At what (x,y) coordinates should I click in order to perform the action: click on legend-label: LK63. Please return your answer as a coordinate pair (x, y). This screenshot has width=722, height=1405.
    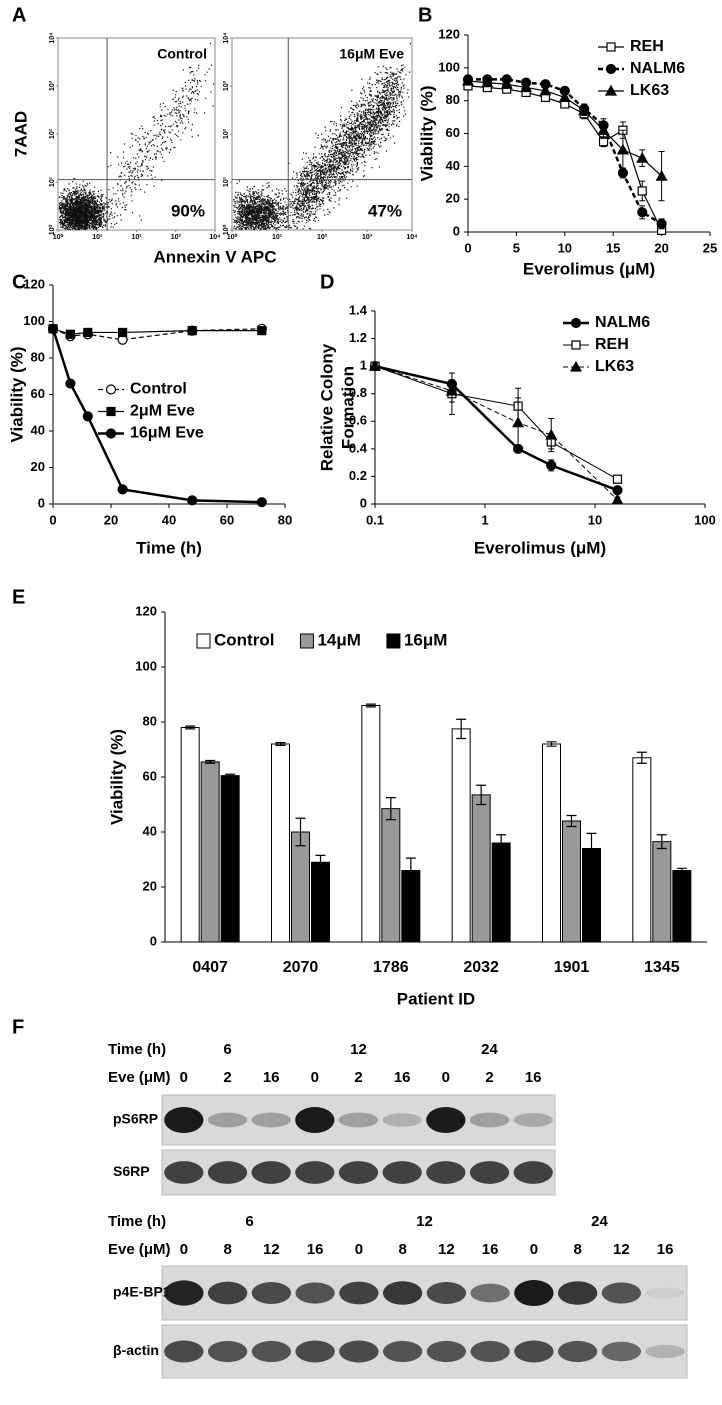
    Looking at the image, I should click on (649, 90).